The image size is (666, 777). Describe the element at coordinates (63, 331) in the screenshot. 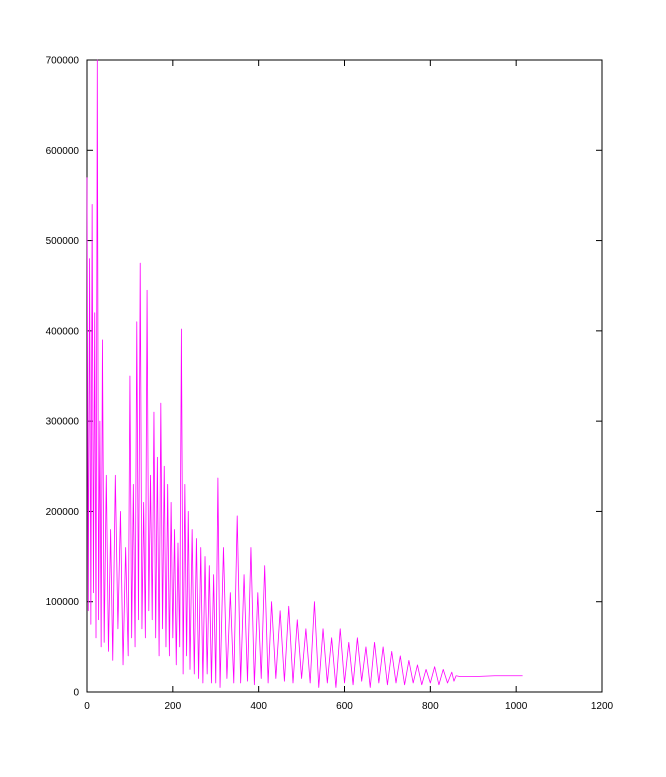

I see `y-tick-label: 400000` at that location.